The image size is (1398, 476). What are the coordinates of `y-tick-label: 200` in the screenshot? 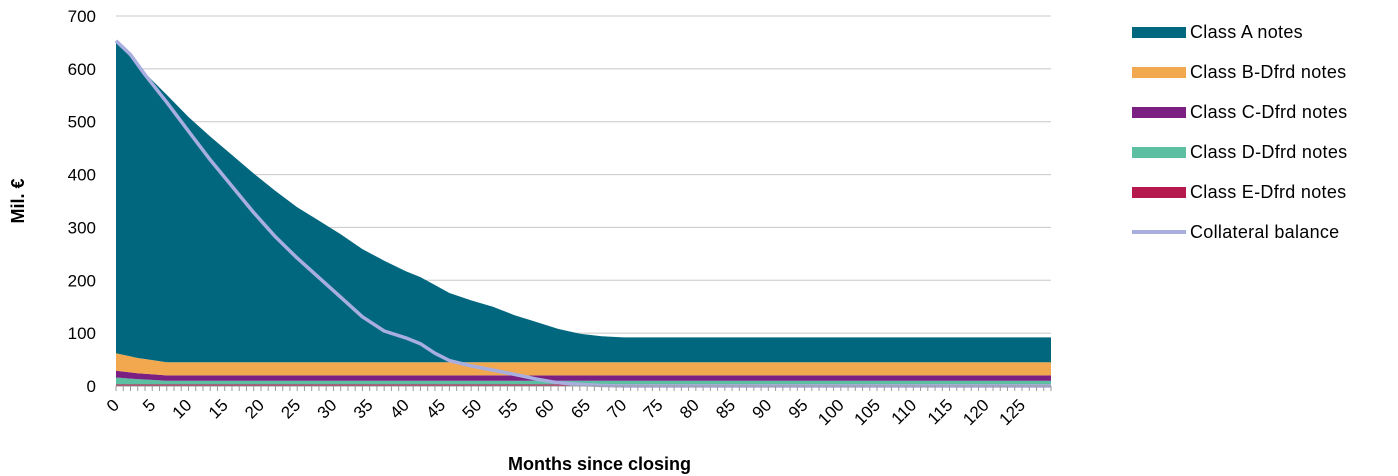 It's located at (82, 280).